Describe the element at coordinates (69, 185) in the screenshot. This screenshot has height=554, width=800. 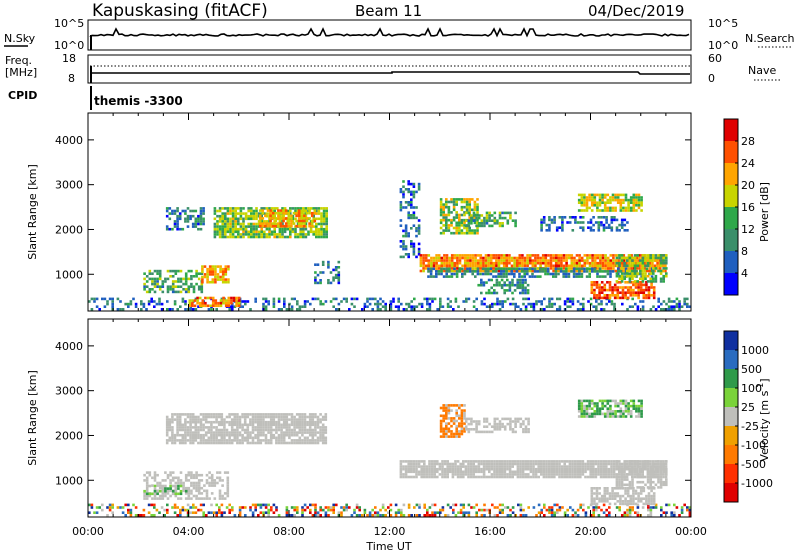
I see `y-tick-label: 3000` at that location.